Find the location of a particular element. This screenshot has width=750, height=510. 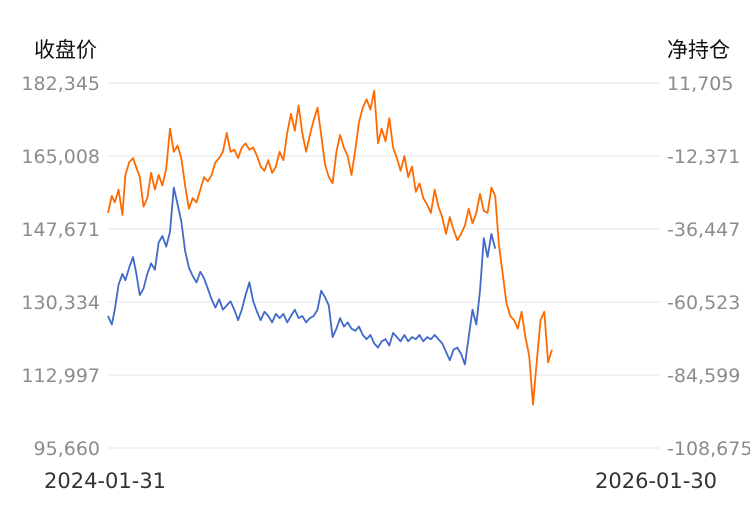

left-tick-label: 95,660 is located at coordinates (67, 449).